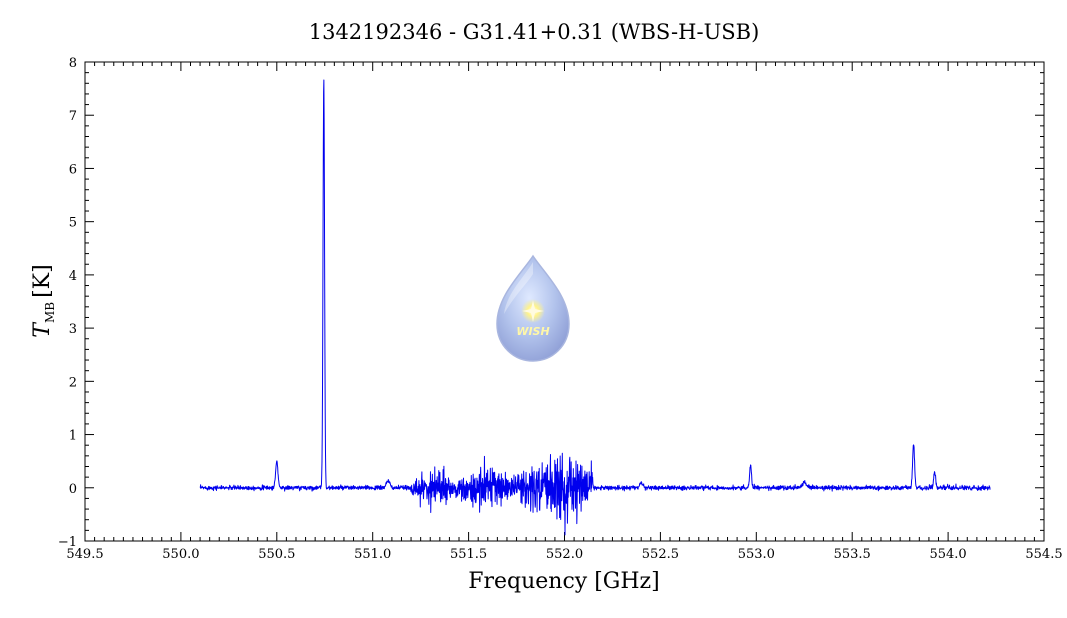  Describe the element at coordinates (73, 223) in the screenshot. I see `y-tick-label: 5` at that location.